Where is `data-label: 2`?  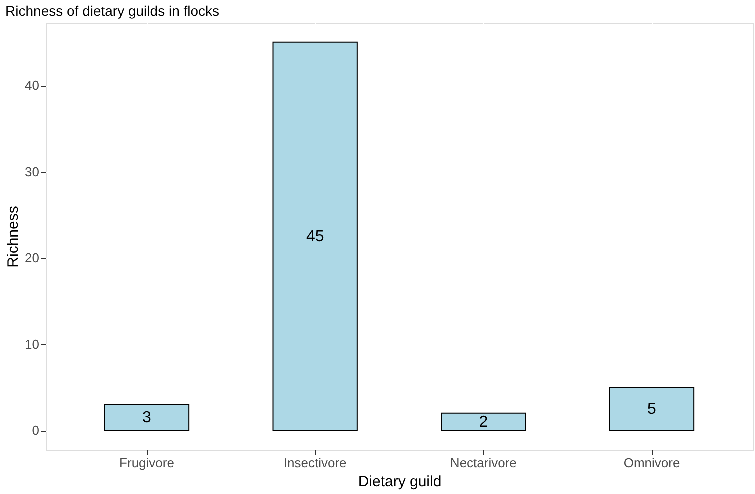 data-label: 2 is located at coordinates (483, 422).